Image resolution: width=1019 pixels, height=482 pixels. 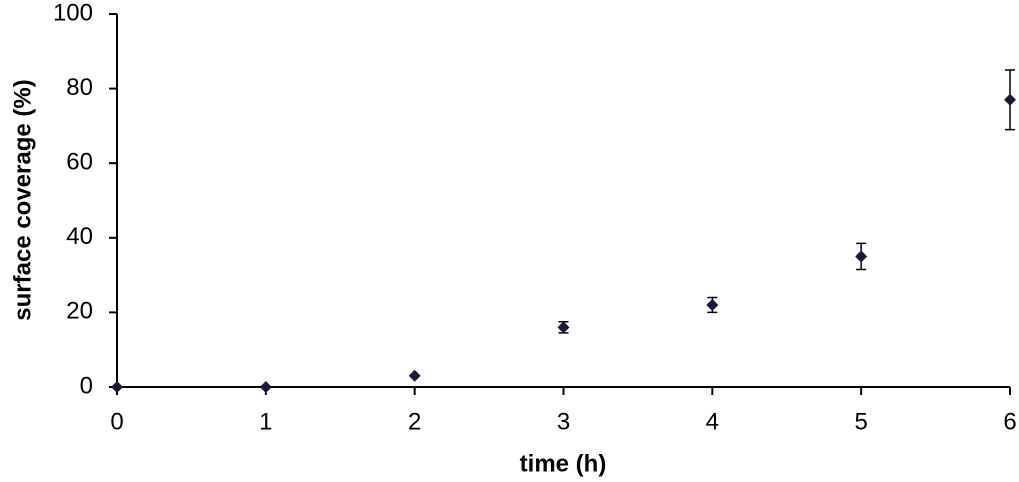 What do you see at coordinates (563, 463) in the screenshot?
I see `x-axis-label: time (h)` at bounding box center [563, 463].